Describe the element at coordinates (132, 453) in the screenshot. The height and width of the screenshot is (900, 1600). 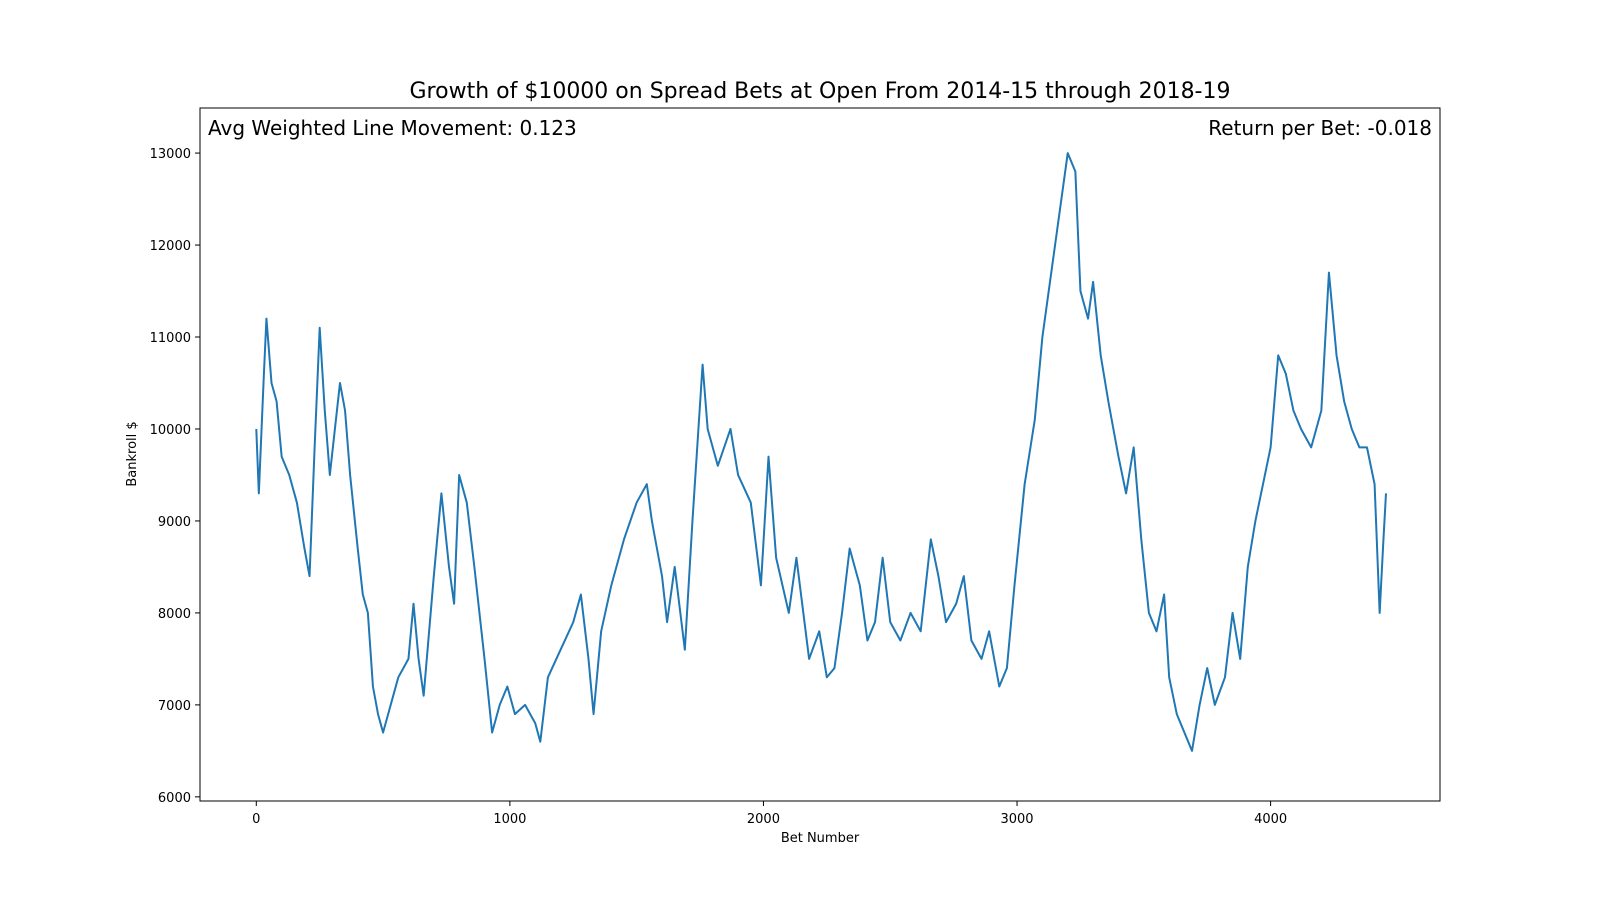
I see `y-axis-label: Bankroll $` at that location.